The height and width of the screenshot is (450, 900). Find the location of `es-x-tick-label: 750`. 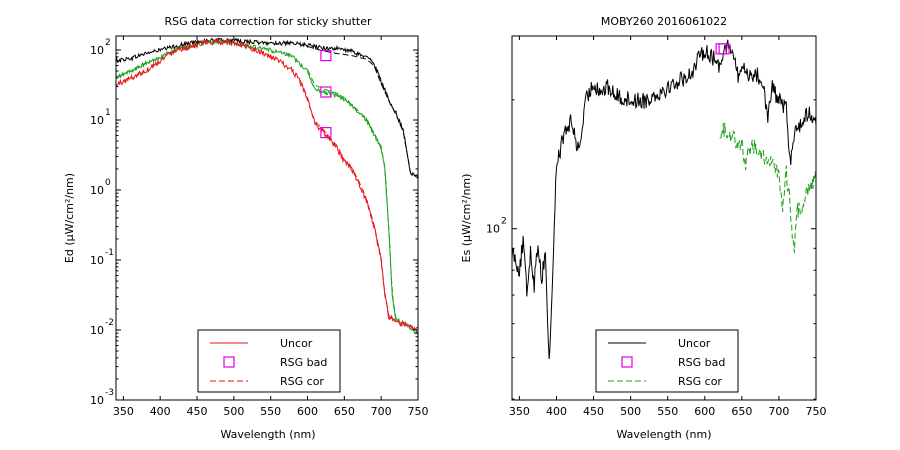

es-x-tick-label: 750 is located at coordinates (816, 411).